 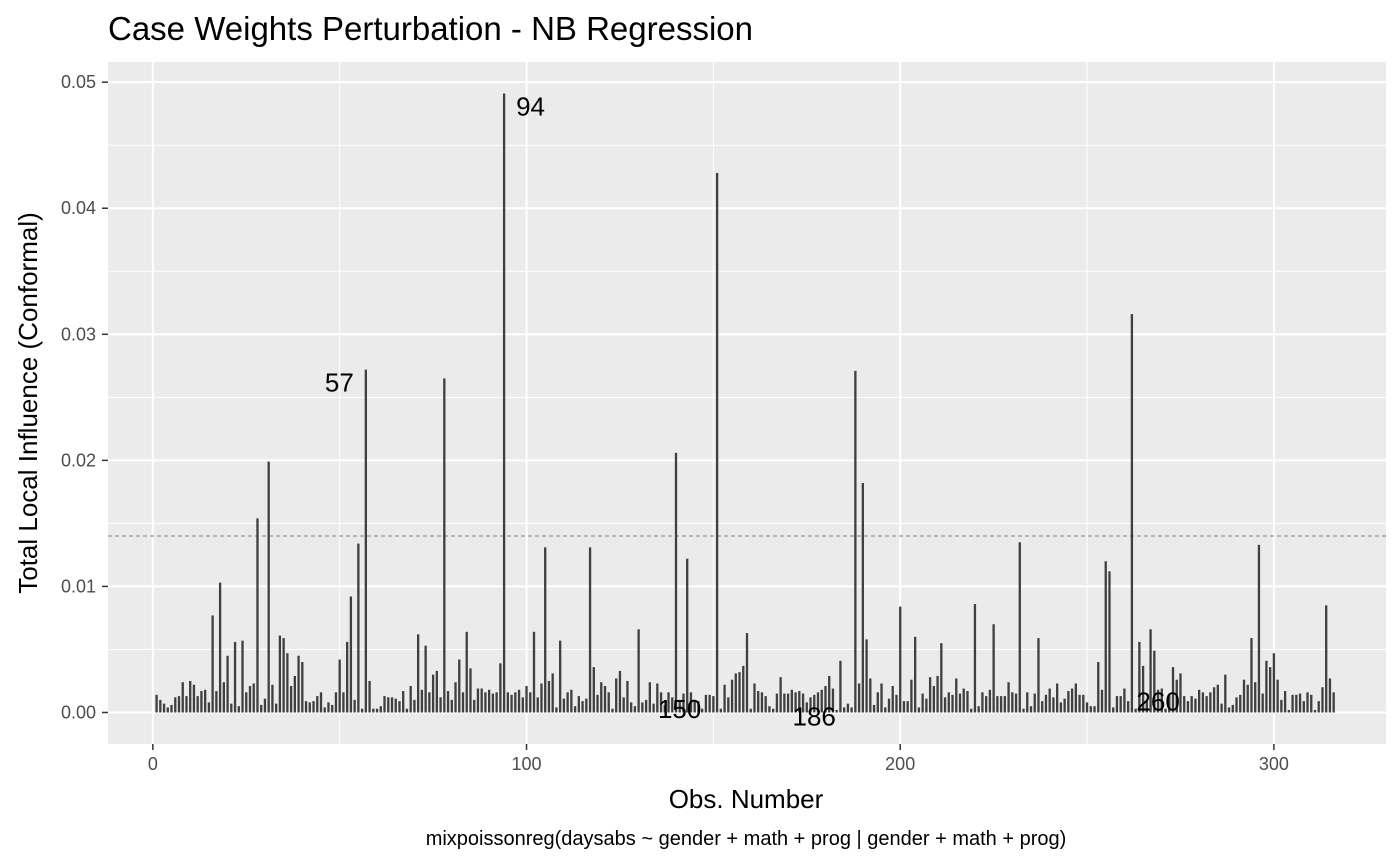 I want to click on annotation-obs-150: 150, so click(x=679, y=709).